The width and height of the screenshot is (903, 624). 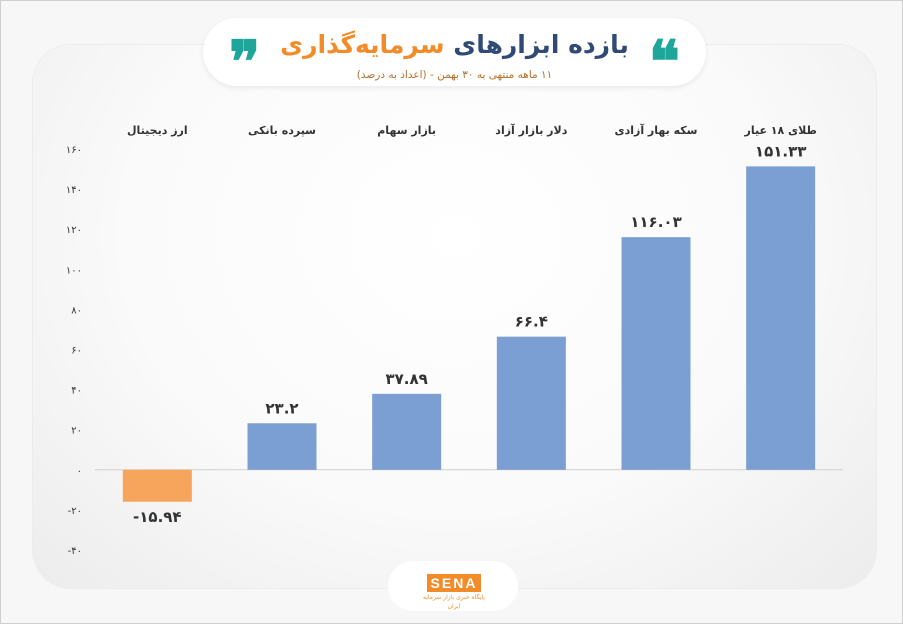 I want to click on sena-logo: SENA پایگاه خبری بازار سرمایه ایران, so click(x=454, y=592).